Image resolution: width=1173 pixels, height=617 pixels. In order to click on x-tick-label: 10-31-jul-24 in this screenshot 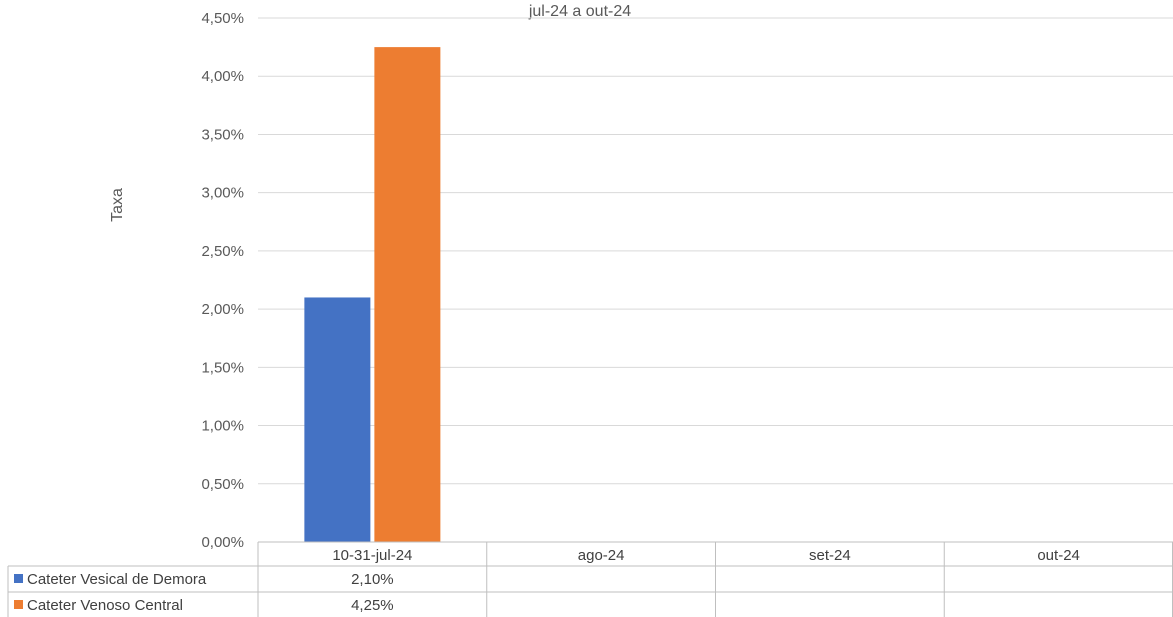, I will do `click(372, 555)`.